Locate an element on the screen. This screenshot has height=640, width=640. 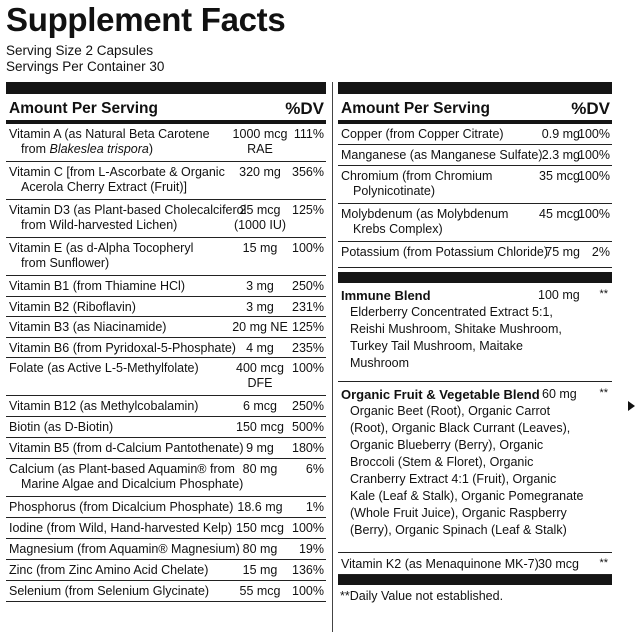
nutrient-name-line2: from Wild-harvested Lichen) is located at coordinates (99, 225).